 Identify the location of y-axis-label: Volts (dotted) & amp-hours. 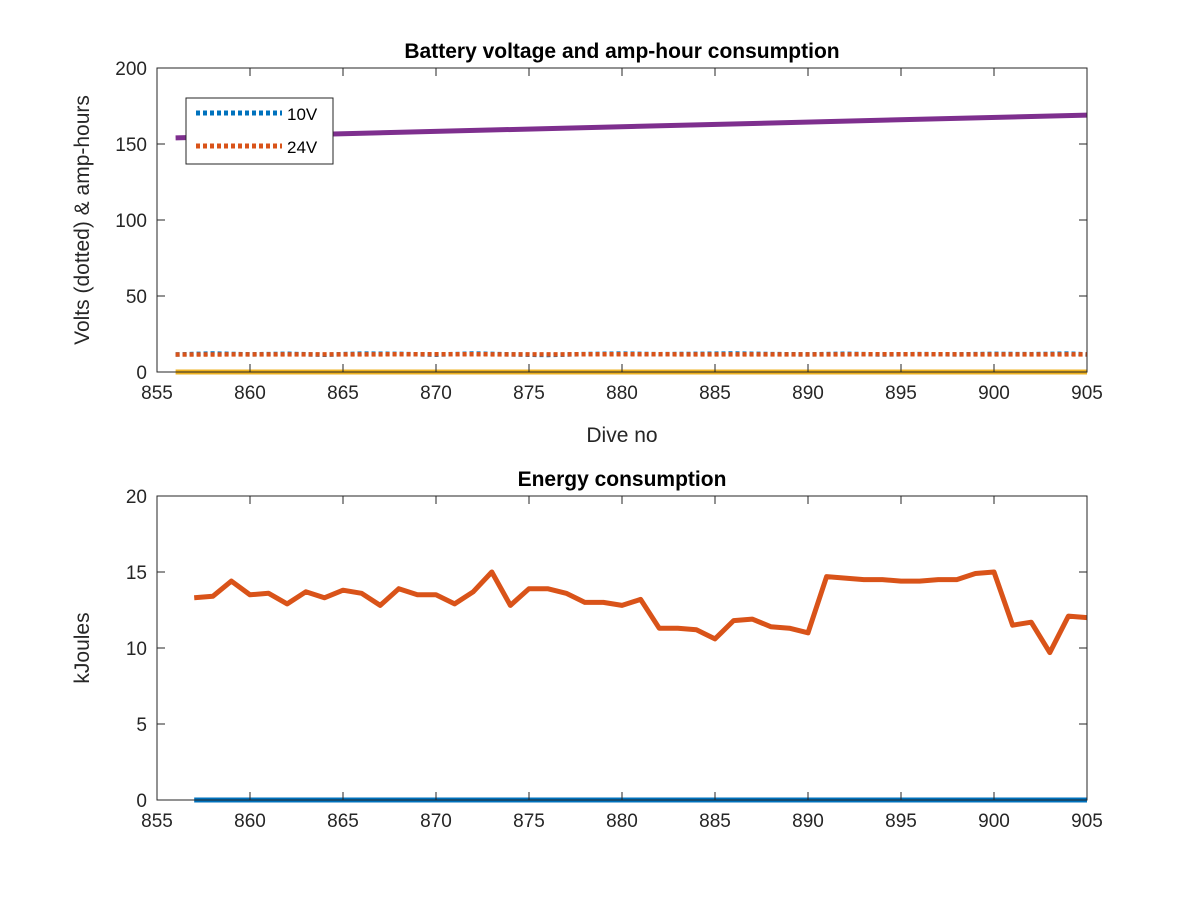
(82, 220).